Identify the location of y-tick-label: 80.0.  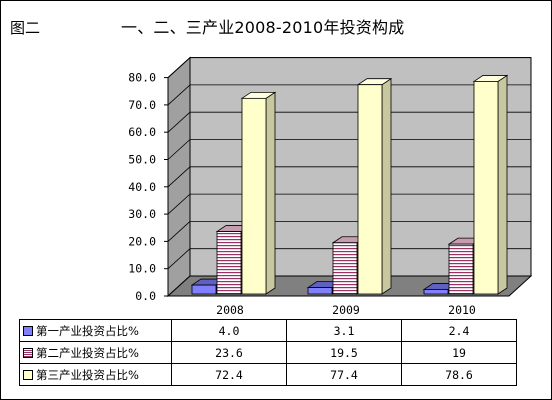
(142, 78).